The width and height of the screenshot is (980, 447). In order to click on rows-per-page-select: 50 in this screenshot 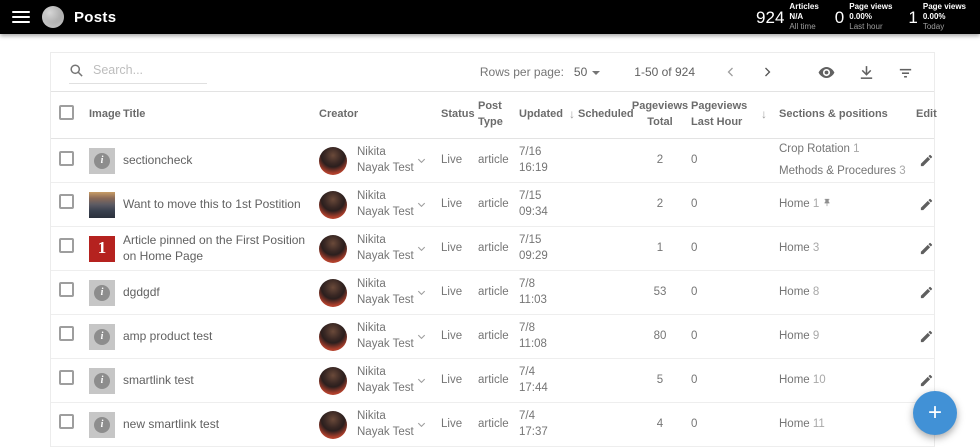, I will do `click(587, 72)`.